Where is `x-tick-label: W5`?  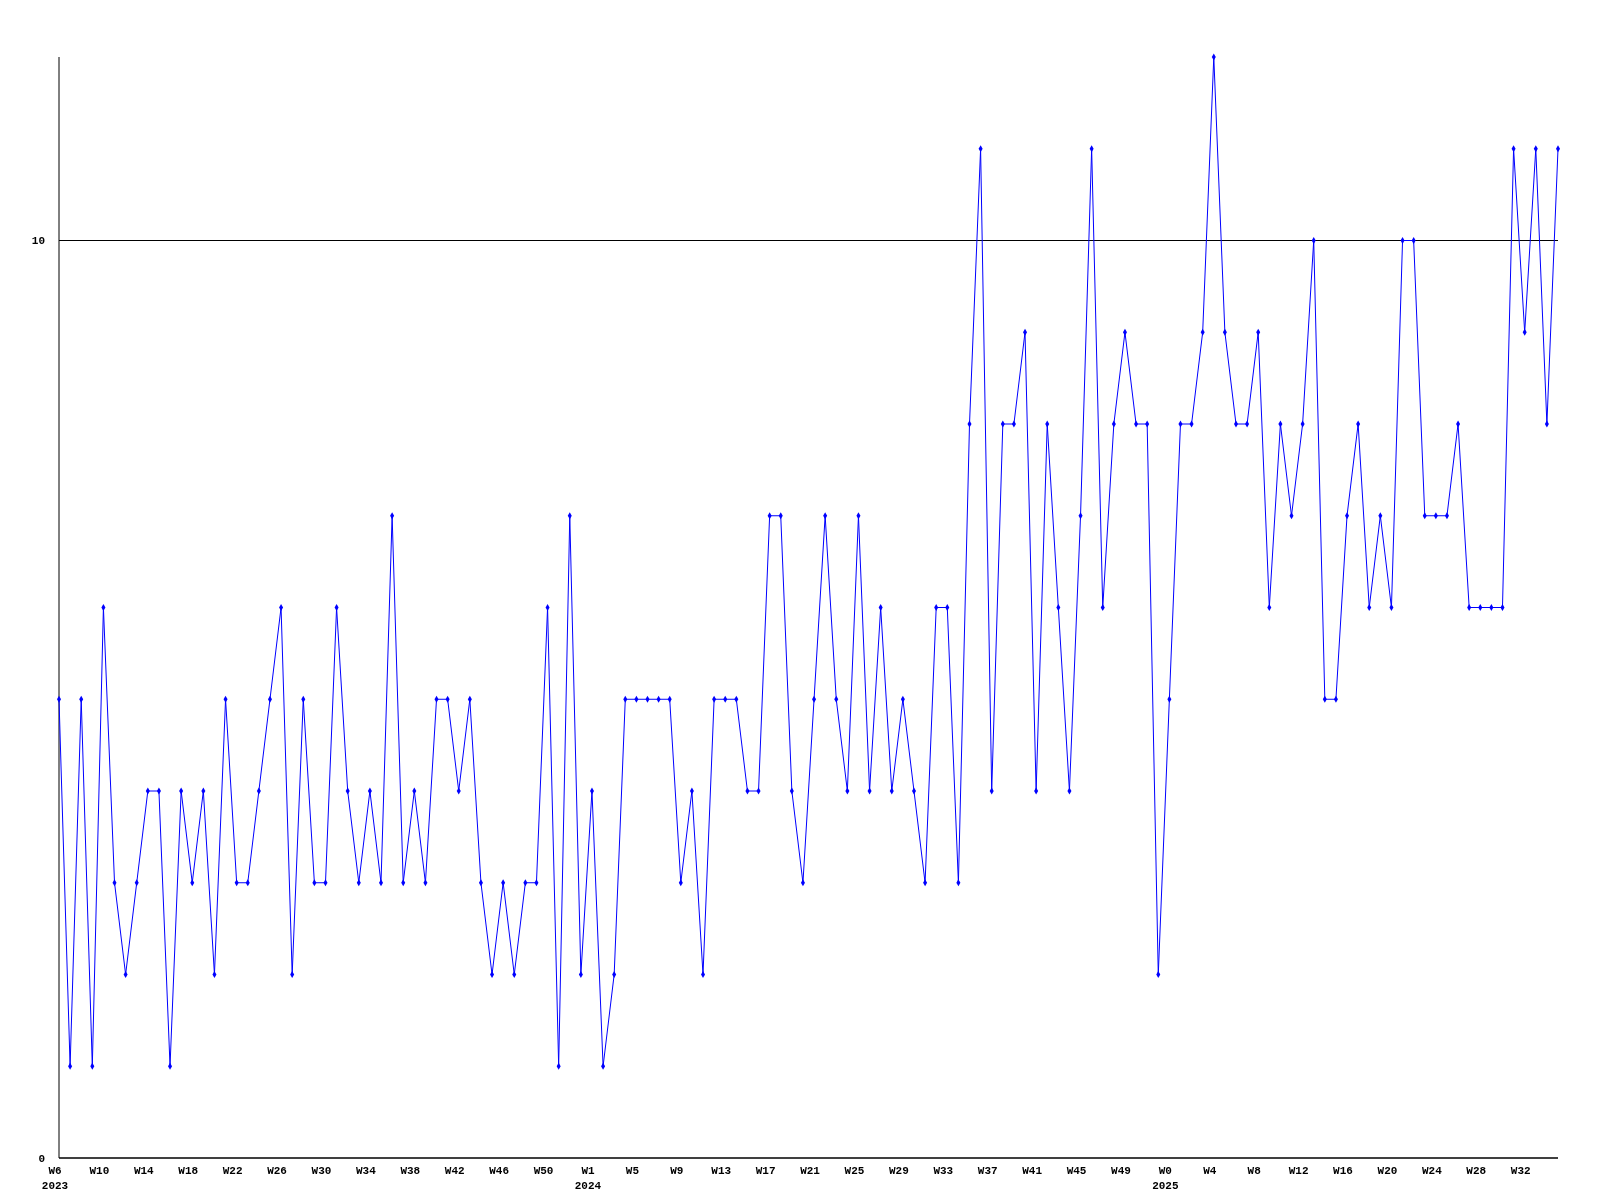
x-tick-label: W5 is located at coordinates (632, 1171).